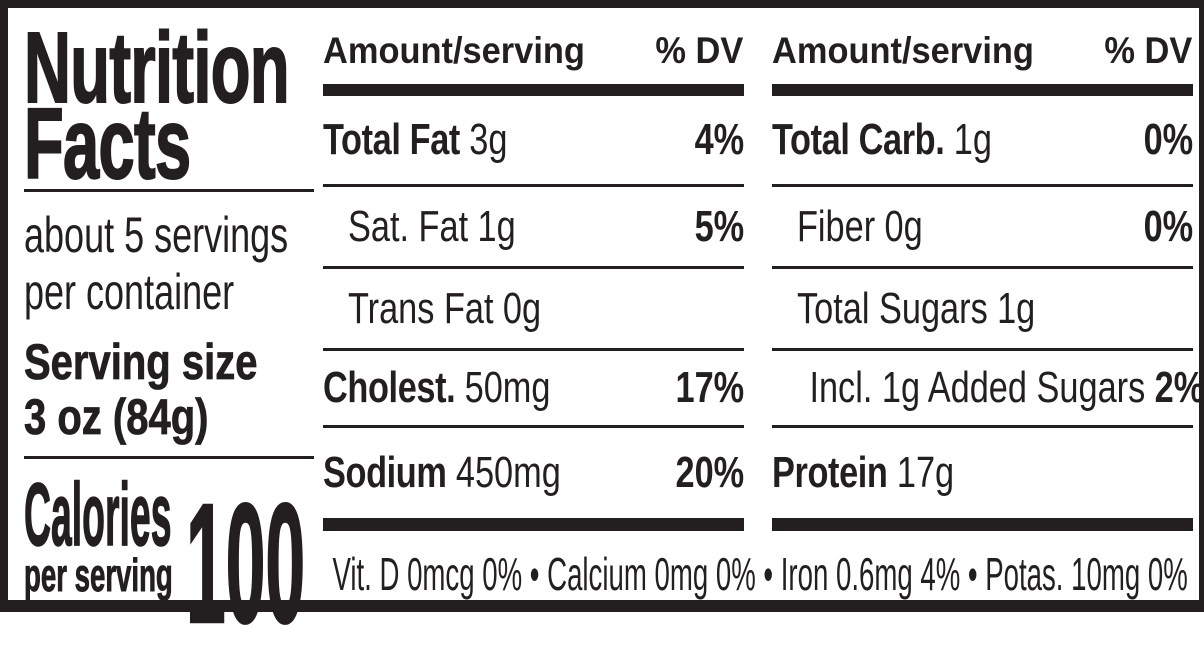 This screenshot has height=659, width=1204. What do you see at coordinates (107, 144) in the screenshot?
I see `label-title-line2: Facts` at bounding box center [107, 144].